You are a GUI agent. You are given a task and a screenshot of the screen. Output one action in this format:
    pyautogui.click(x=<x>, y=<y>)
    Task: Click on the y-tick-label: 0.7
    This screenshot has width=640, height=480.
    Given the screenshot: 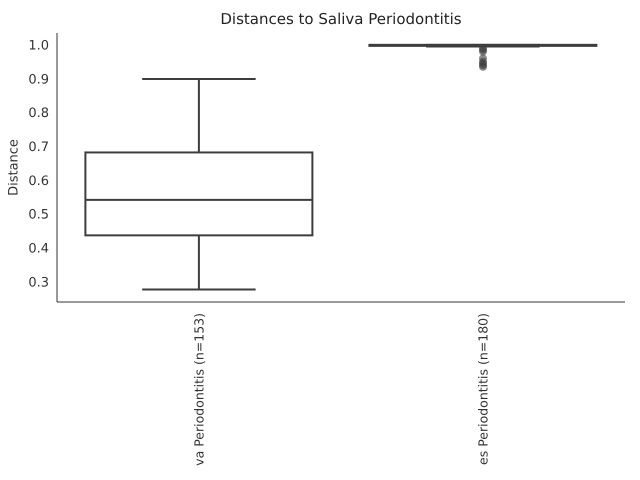 What is the action you would take?
    pyautogui.click(x=38, y=147)
    